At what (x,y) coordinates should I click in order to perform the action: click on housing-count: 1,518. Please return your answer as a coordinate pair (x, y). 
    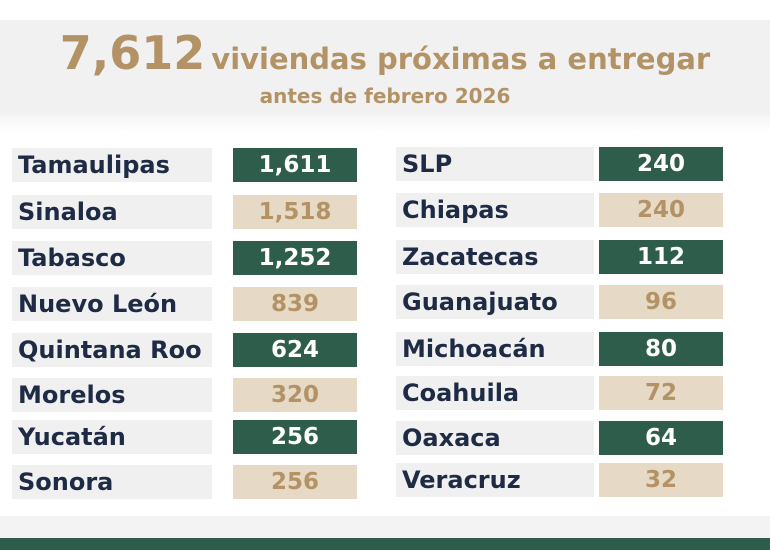
    Looking at the image, I should click on (295, 212).